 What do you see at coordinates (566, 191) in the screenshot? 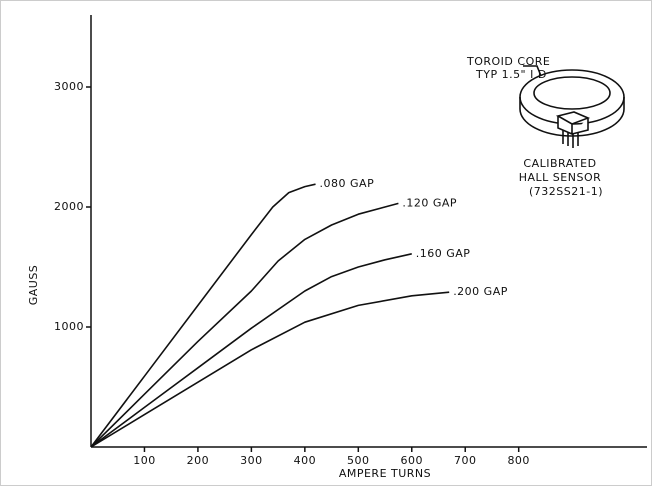
I see `annotation: (732SS21-1)` at bounding box center [566, 191].